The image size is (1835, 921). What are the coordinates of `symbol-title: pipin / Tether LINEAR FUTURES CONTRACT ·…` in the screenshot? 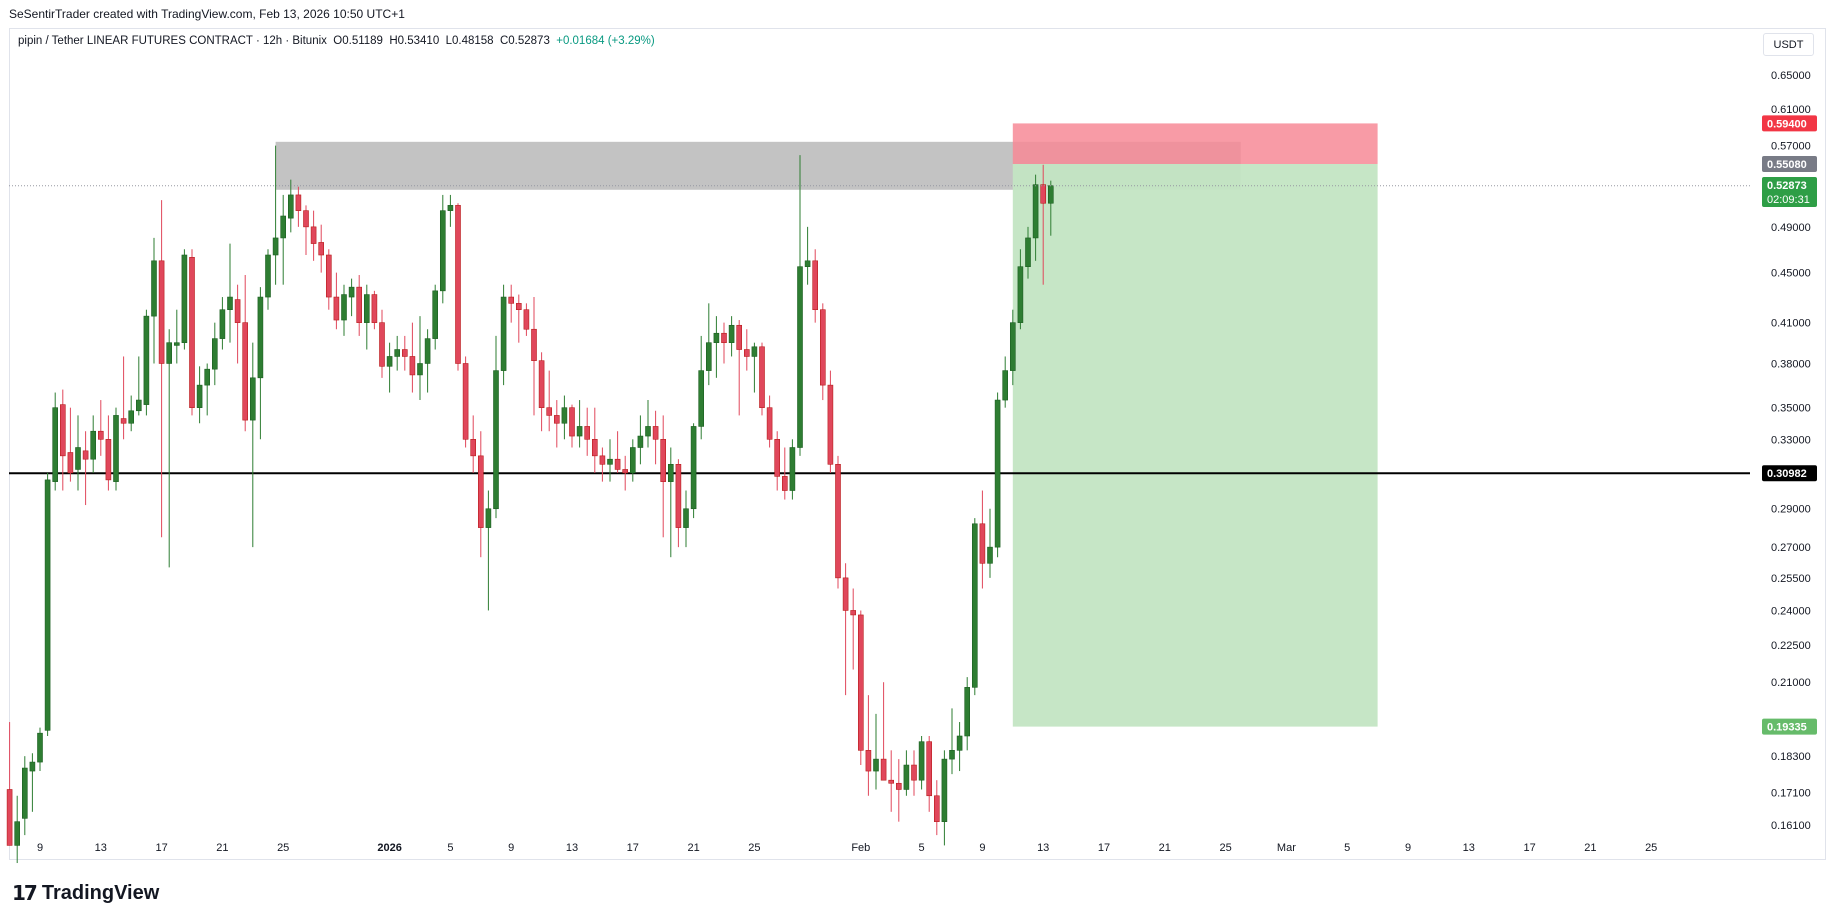 It's located at (172, 41).